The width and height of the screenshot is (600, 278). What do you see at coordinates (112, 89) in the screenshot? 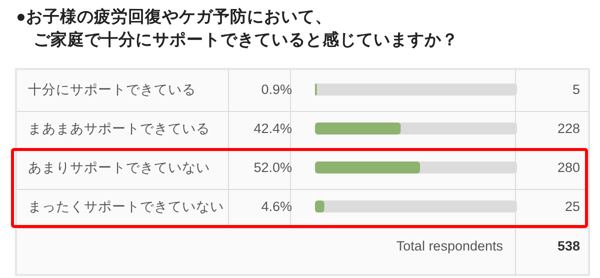
I see `y-tick-label: 十分にサポートできている` at bounding box center [112, 89].